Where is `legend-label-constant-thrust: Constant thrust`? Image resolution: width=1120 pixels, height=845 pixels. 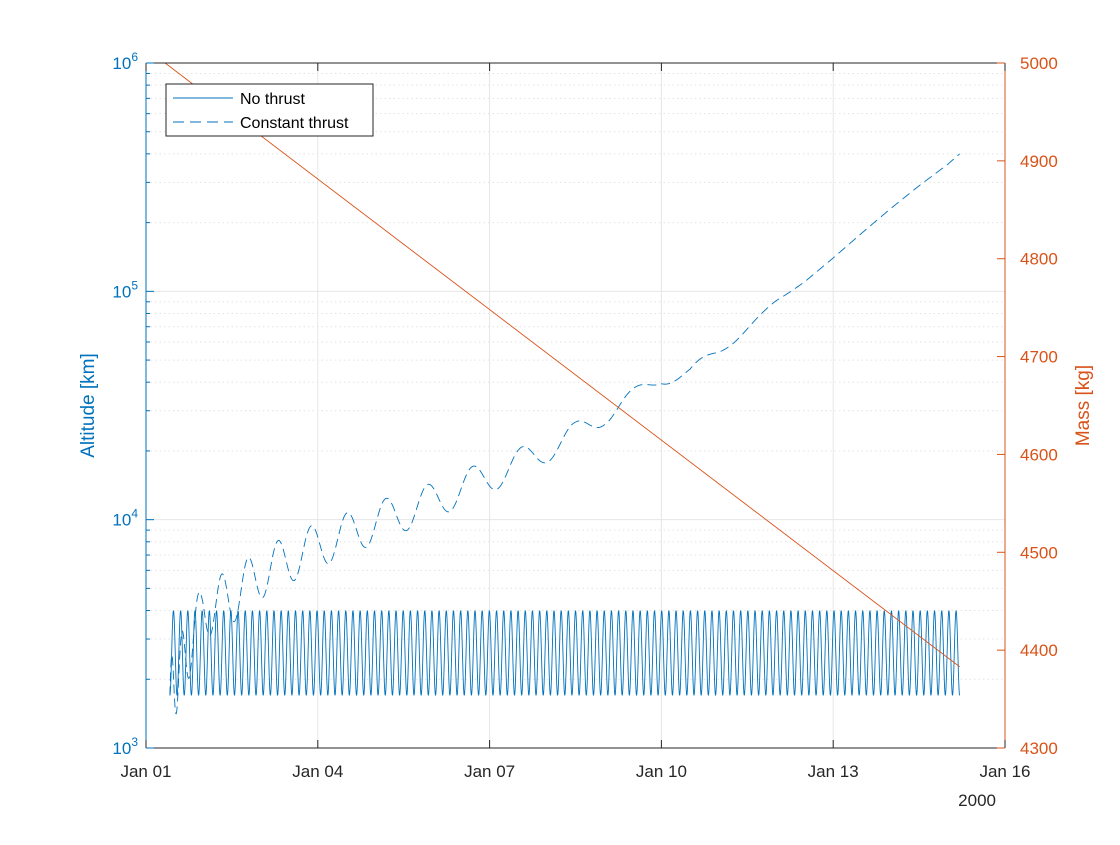 legend-label-constant-thrust: Constant thrust is located at coordinates (294, 123).